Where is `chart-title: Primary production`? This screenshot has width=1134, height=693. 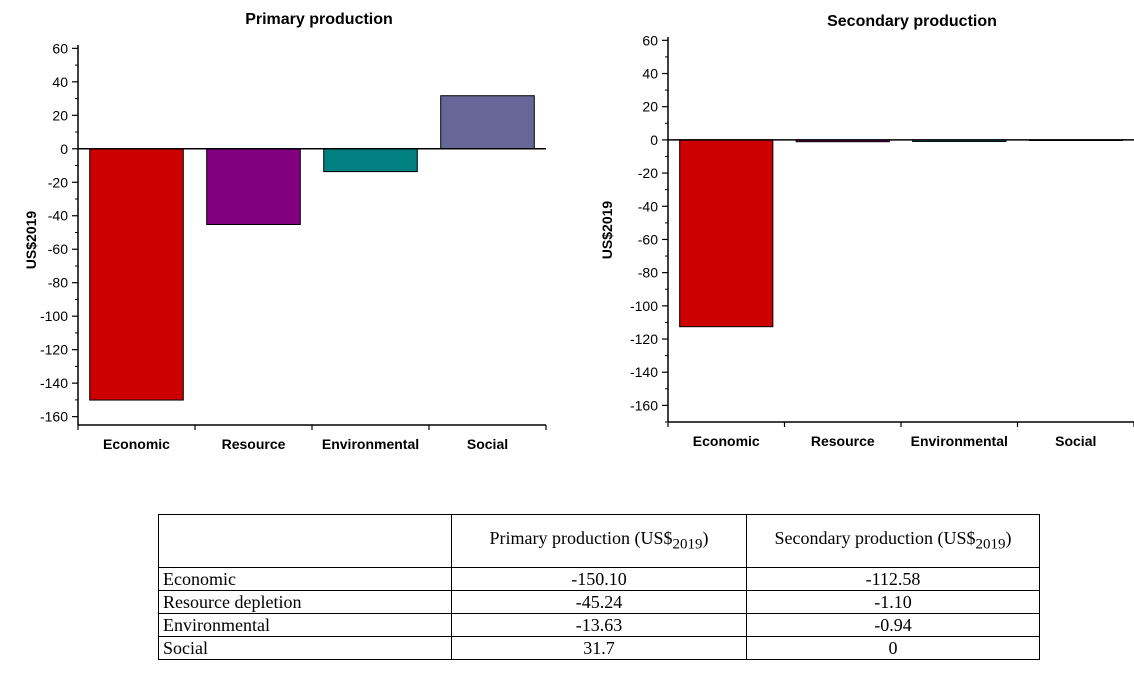
chart-title: Primary production is located at coordinates (319, 19).